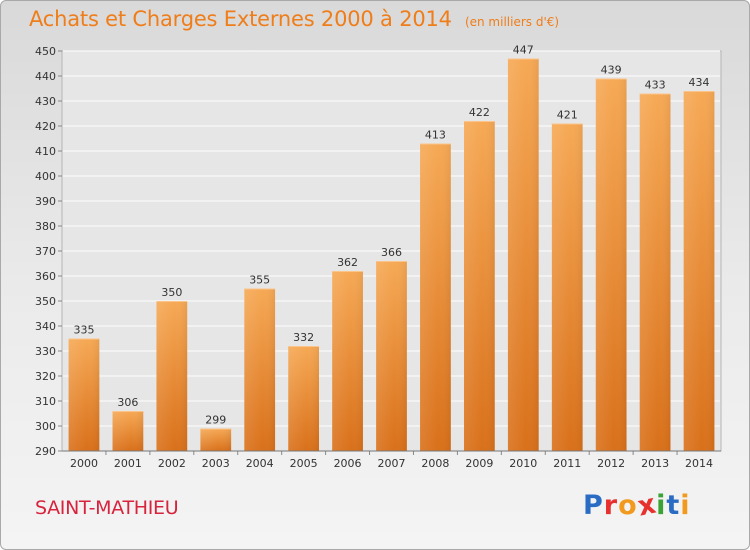 Image resolution: width=750 pixels, height=550 pixels. Describe the element at coordinates (45, 351) in the screenshot. I see `y-tick-label: 330` at that location.